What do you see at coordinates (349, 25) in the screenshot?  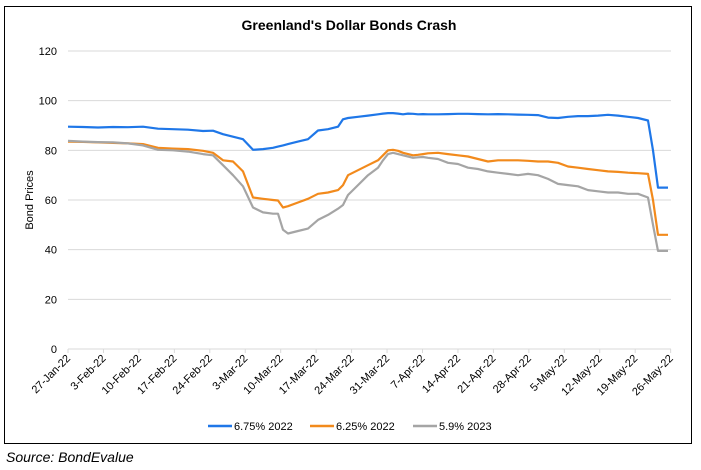 I see `chart-title: Greenland's Dollar Bonds Crash` at bounding box center [349, 25].